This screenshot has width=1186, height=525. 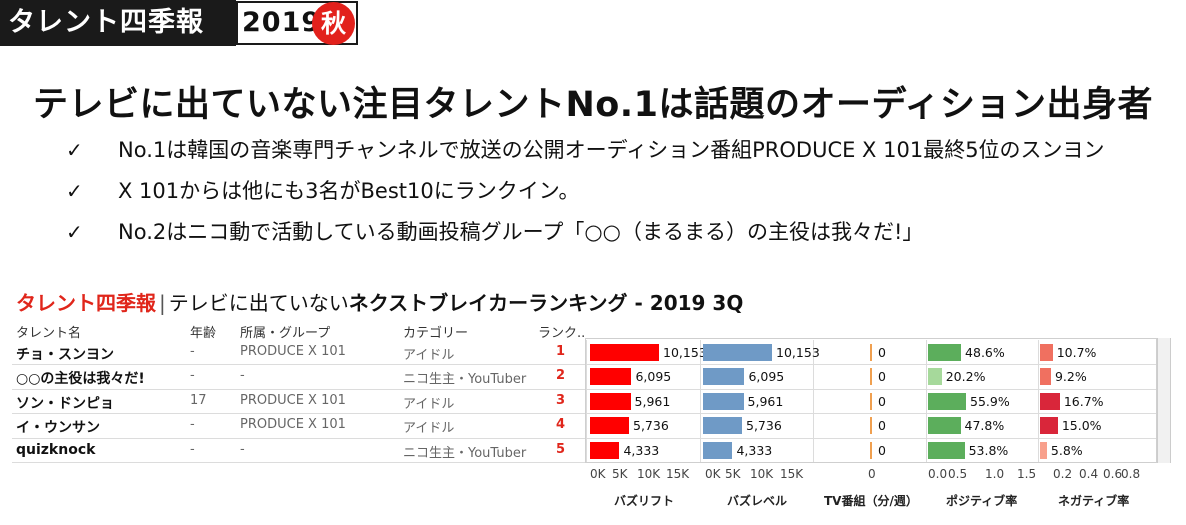 I want to click on talent-rank: 4, so click(x=561, y=425).